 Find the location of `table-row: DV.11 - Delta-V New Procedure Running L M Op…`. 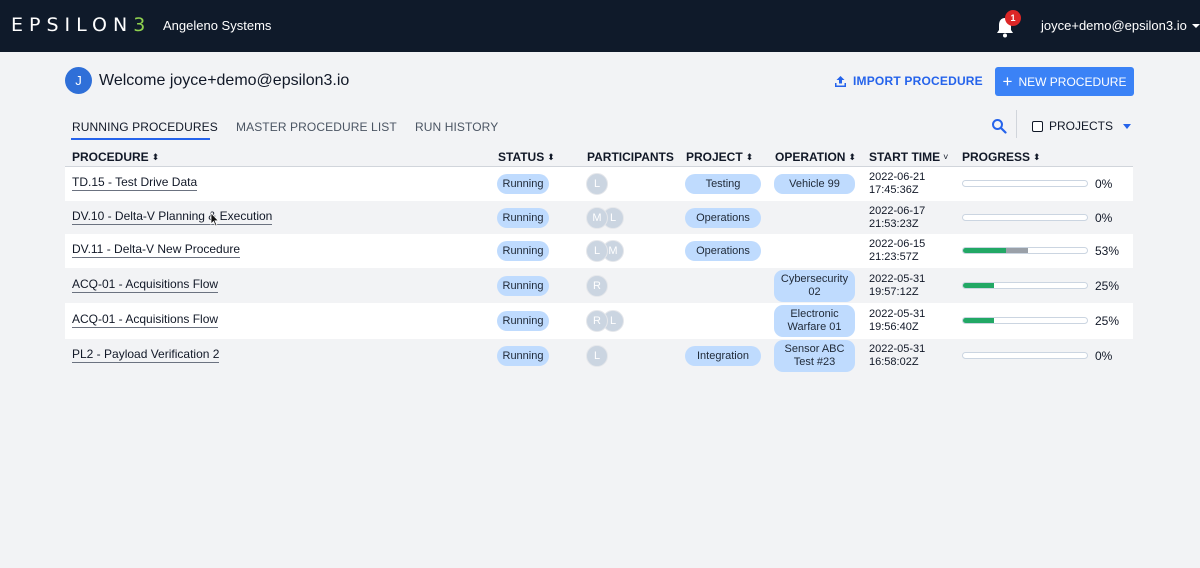

table-row: DV.11 - Delta-V New Procedure Running L M Op… is located at coordinates (599, 251).